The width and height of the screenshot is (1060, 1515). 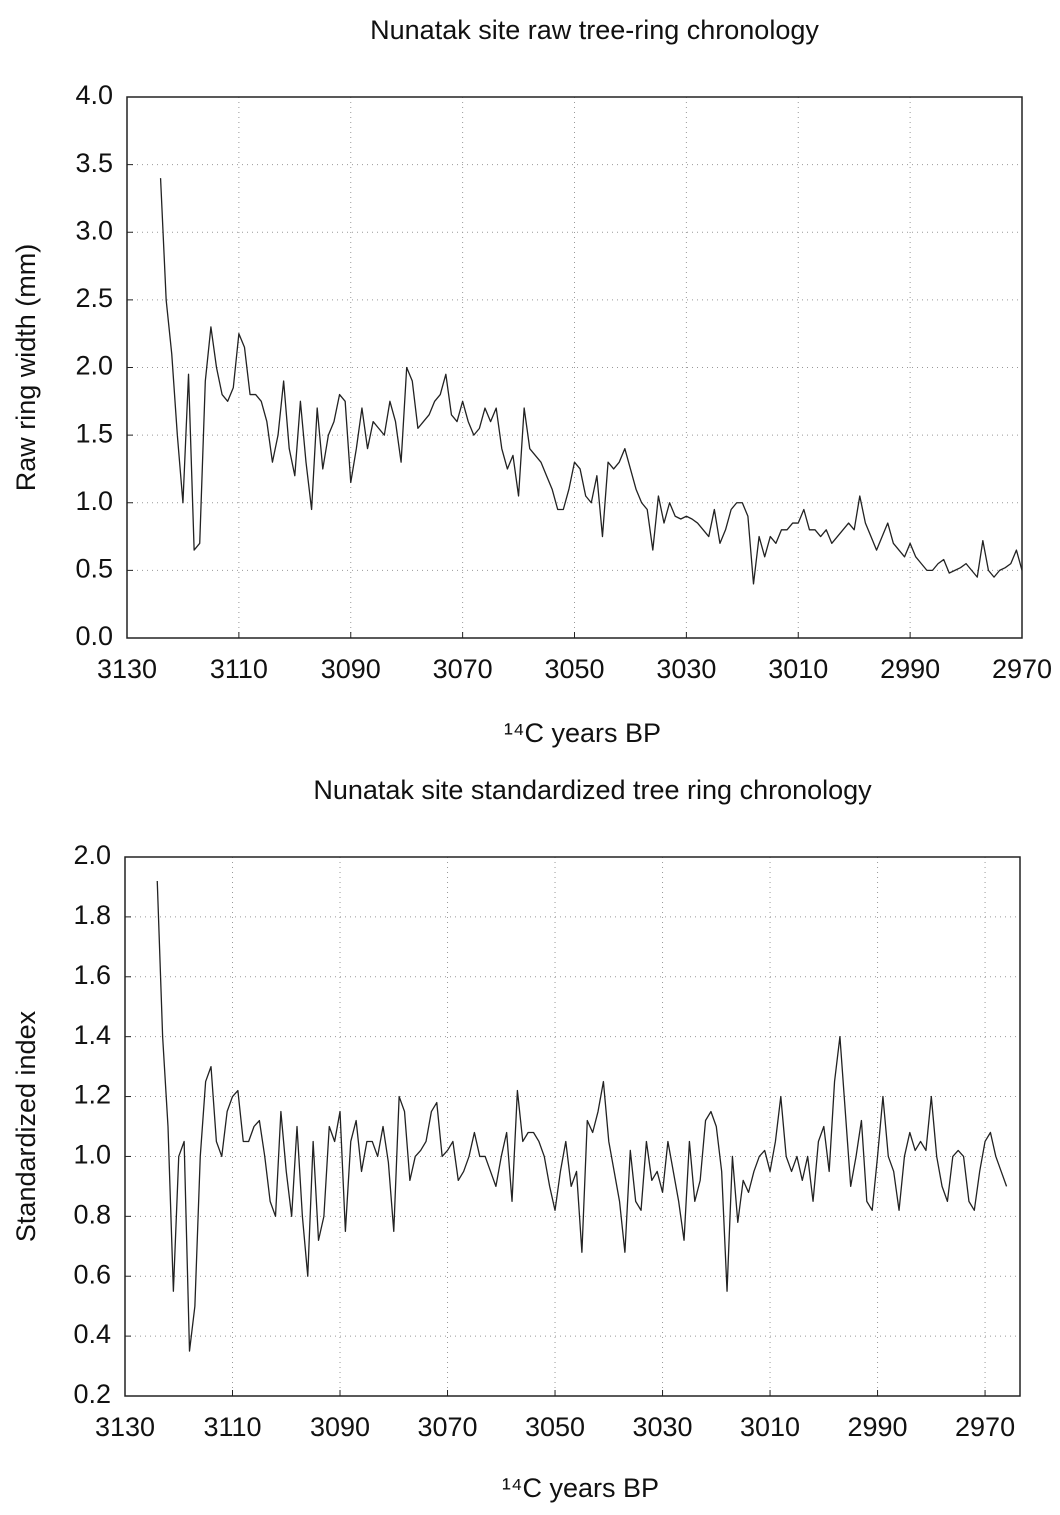 What do you see at coordinates (94, 433) in the screenshot?
I see `y-tick-label: 1.5` at bounding box center [94, 433].